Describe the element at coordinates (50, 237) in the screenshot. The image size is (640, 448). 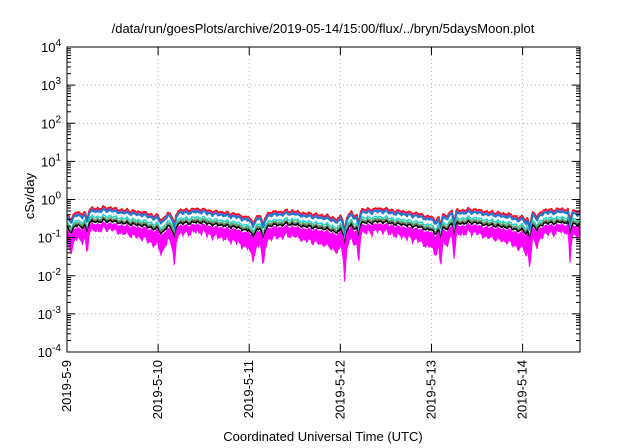
I see `y-tick-label: 10⁻¹` at that location.